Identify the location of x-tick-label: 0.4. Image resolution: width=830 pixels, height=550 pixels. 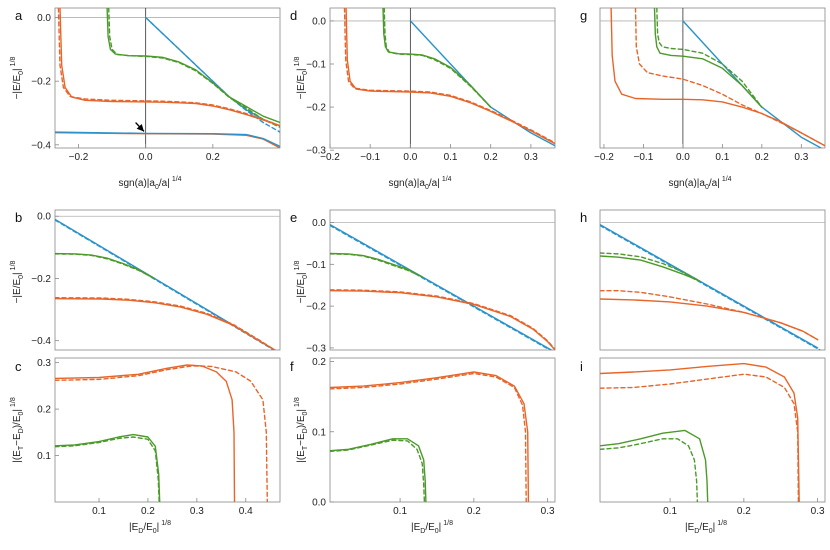
(246, 511).